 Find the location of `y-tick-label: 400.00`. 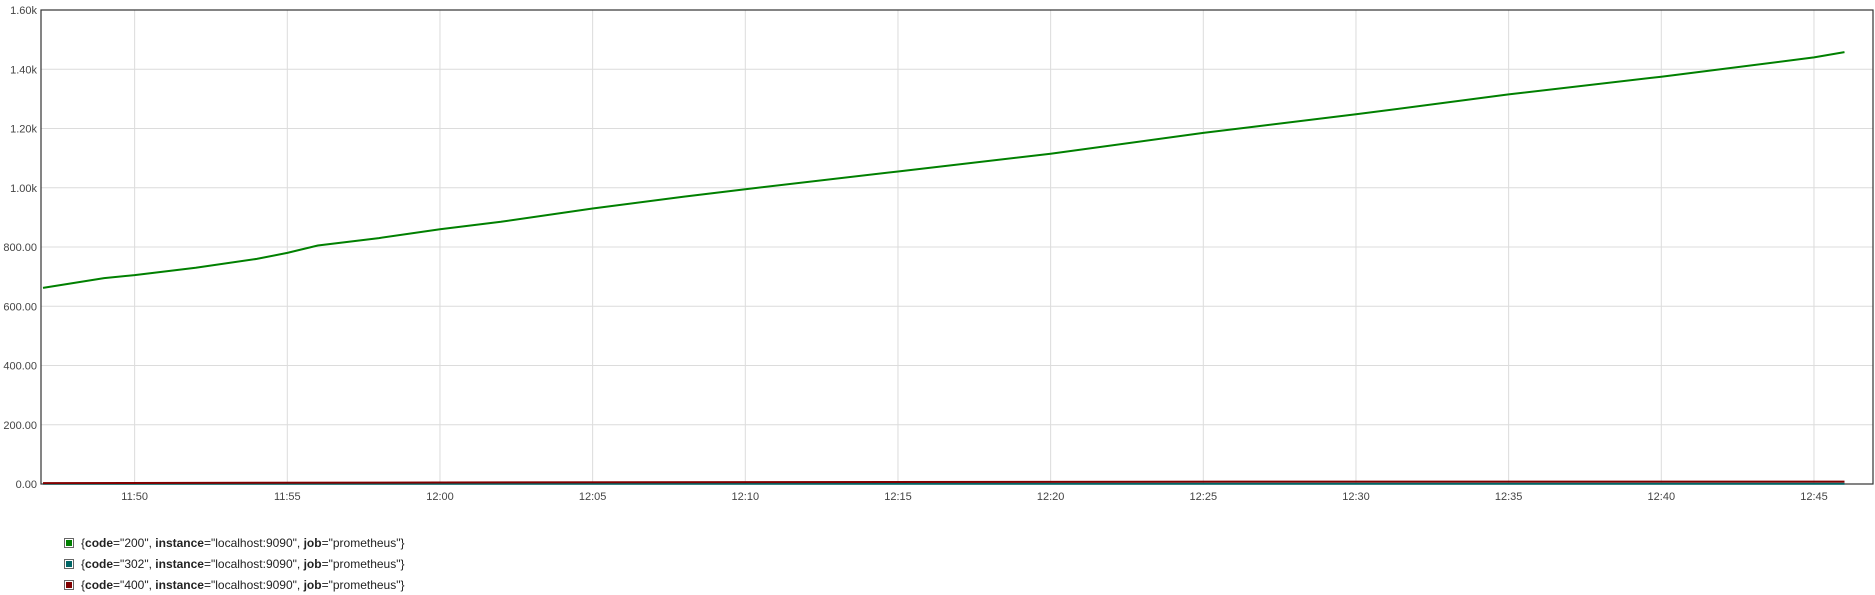

y-tick-label: 400.00 is located at coordinates (20, 367).